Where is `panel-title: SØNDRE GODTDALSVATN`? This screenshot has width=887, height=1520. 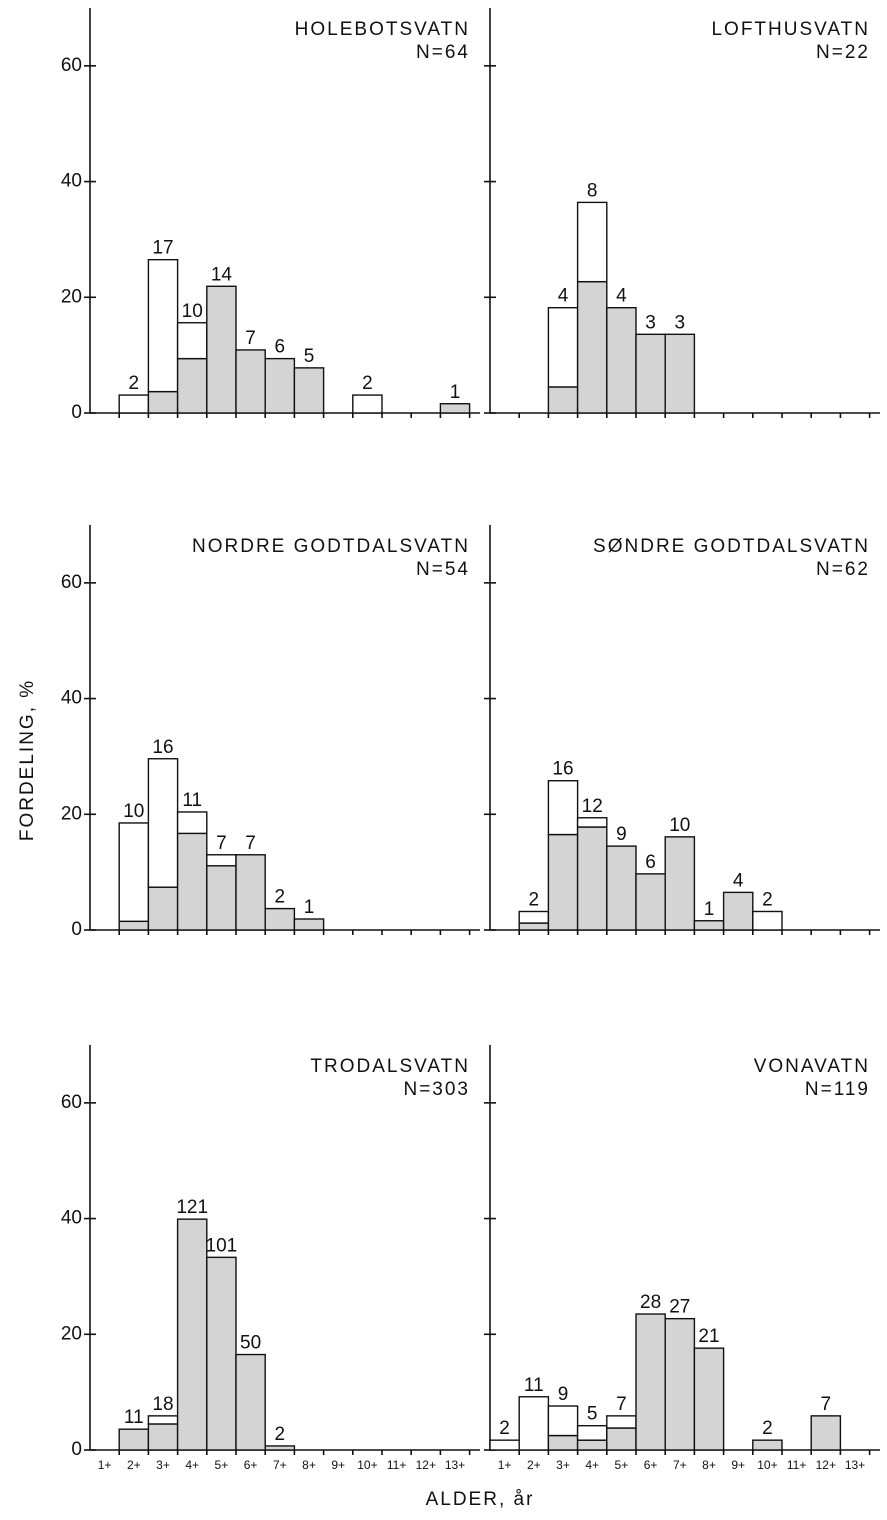 panel-title: SØNDRE GODTDALSVATN is located at coordinates (731, 546).